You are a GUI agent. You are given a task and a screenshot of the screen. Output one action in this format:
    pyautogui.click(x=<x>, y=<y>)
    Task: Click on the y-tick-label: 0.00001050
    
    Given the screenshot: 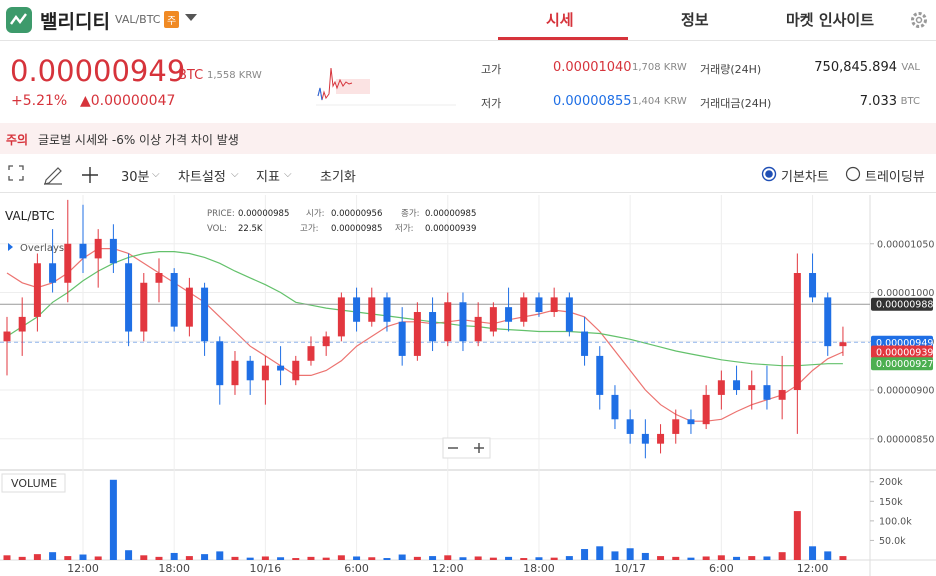 What is the action you would take?
    pyautogui.click(x=905, y=244)
    